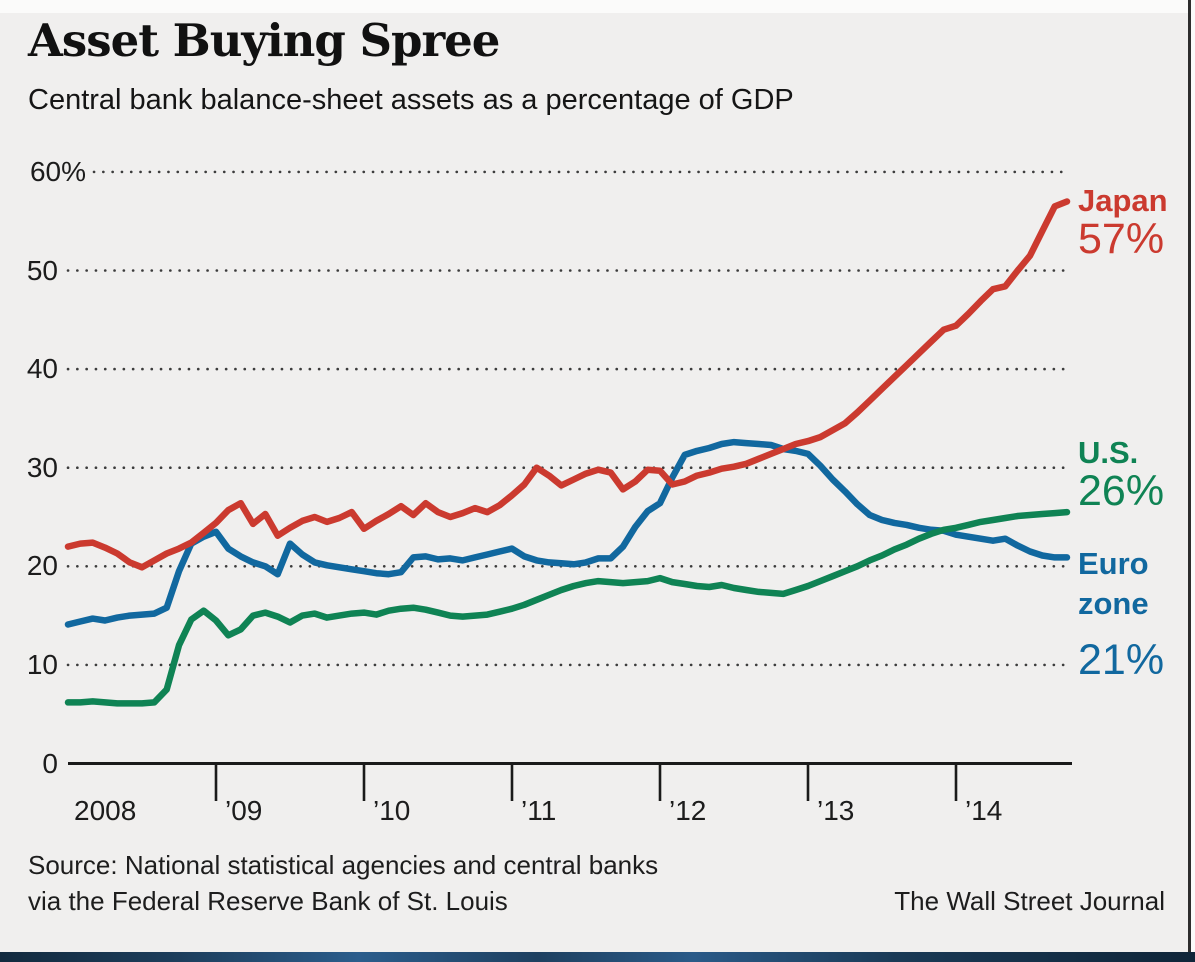 The image size is (1195, 962). What do you see at coordinates (42, 467) in the screenshot?
I see `y-axis-tick-label: 30` at bounding box center [42, 467].